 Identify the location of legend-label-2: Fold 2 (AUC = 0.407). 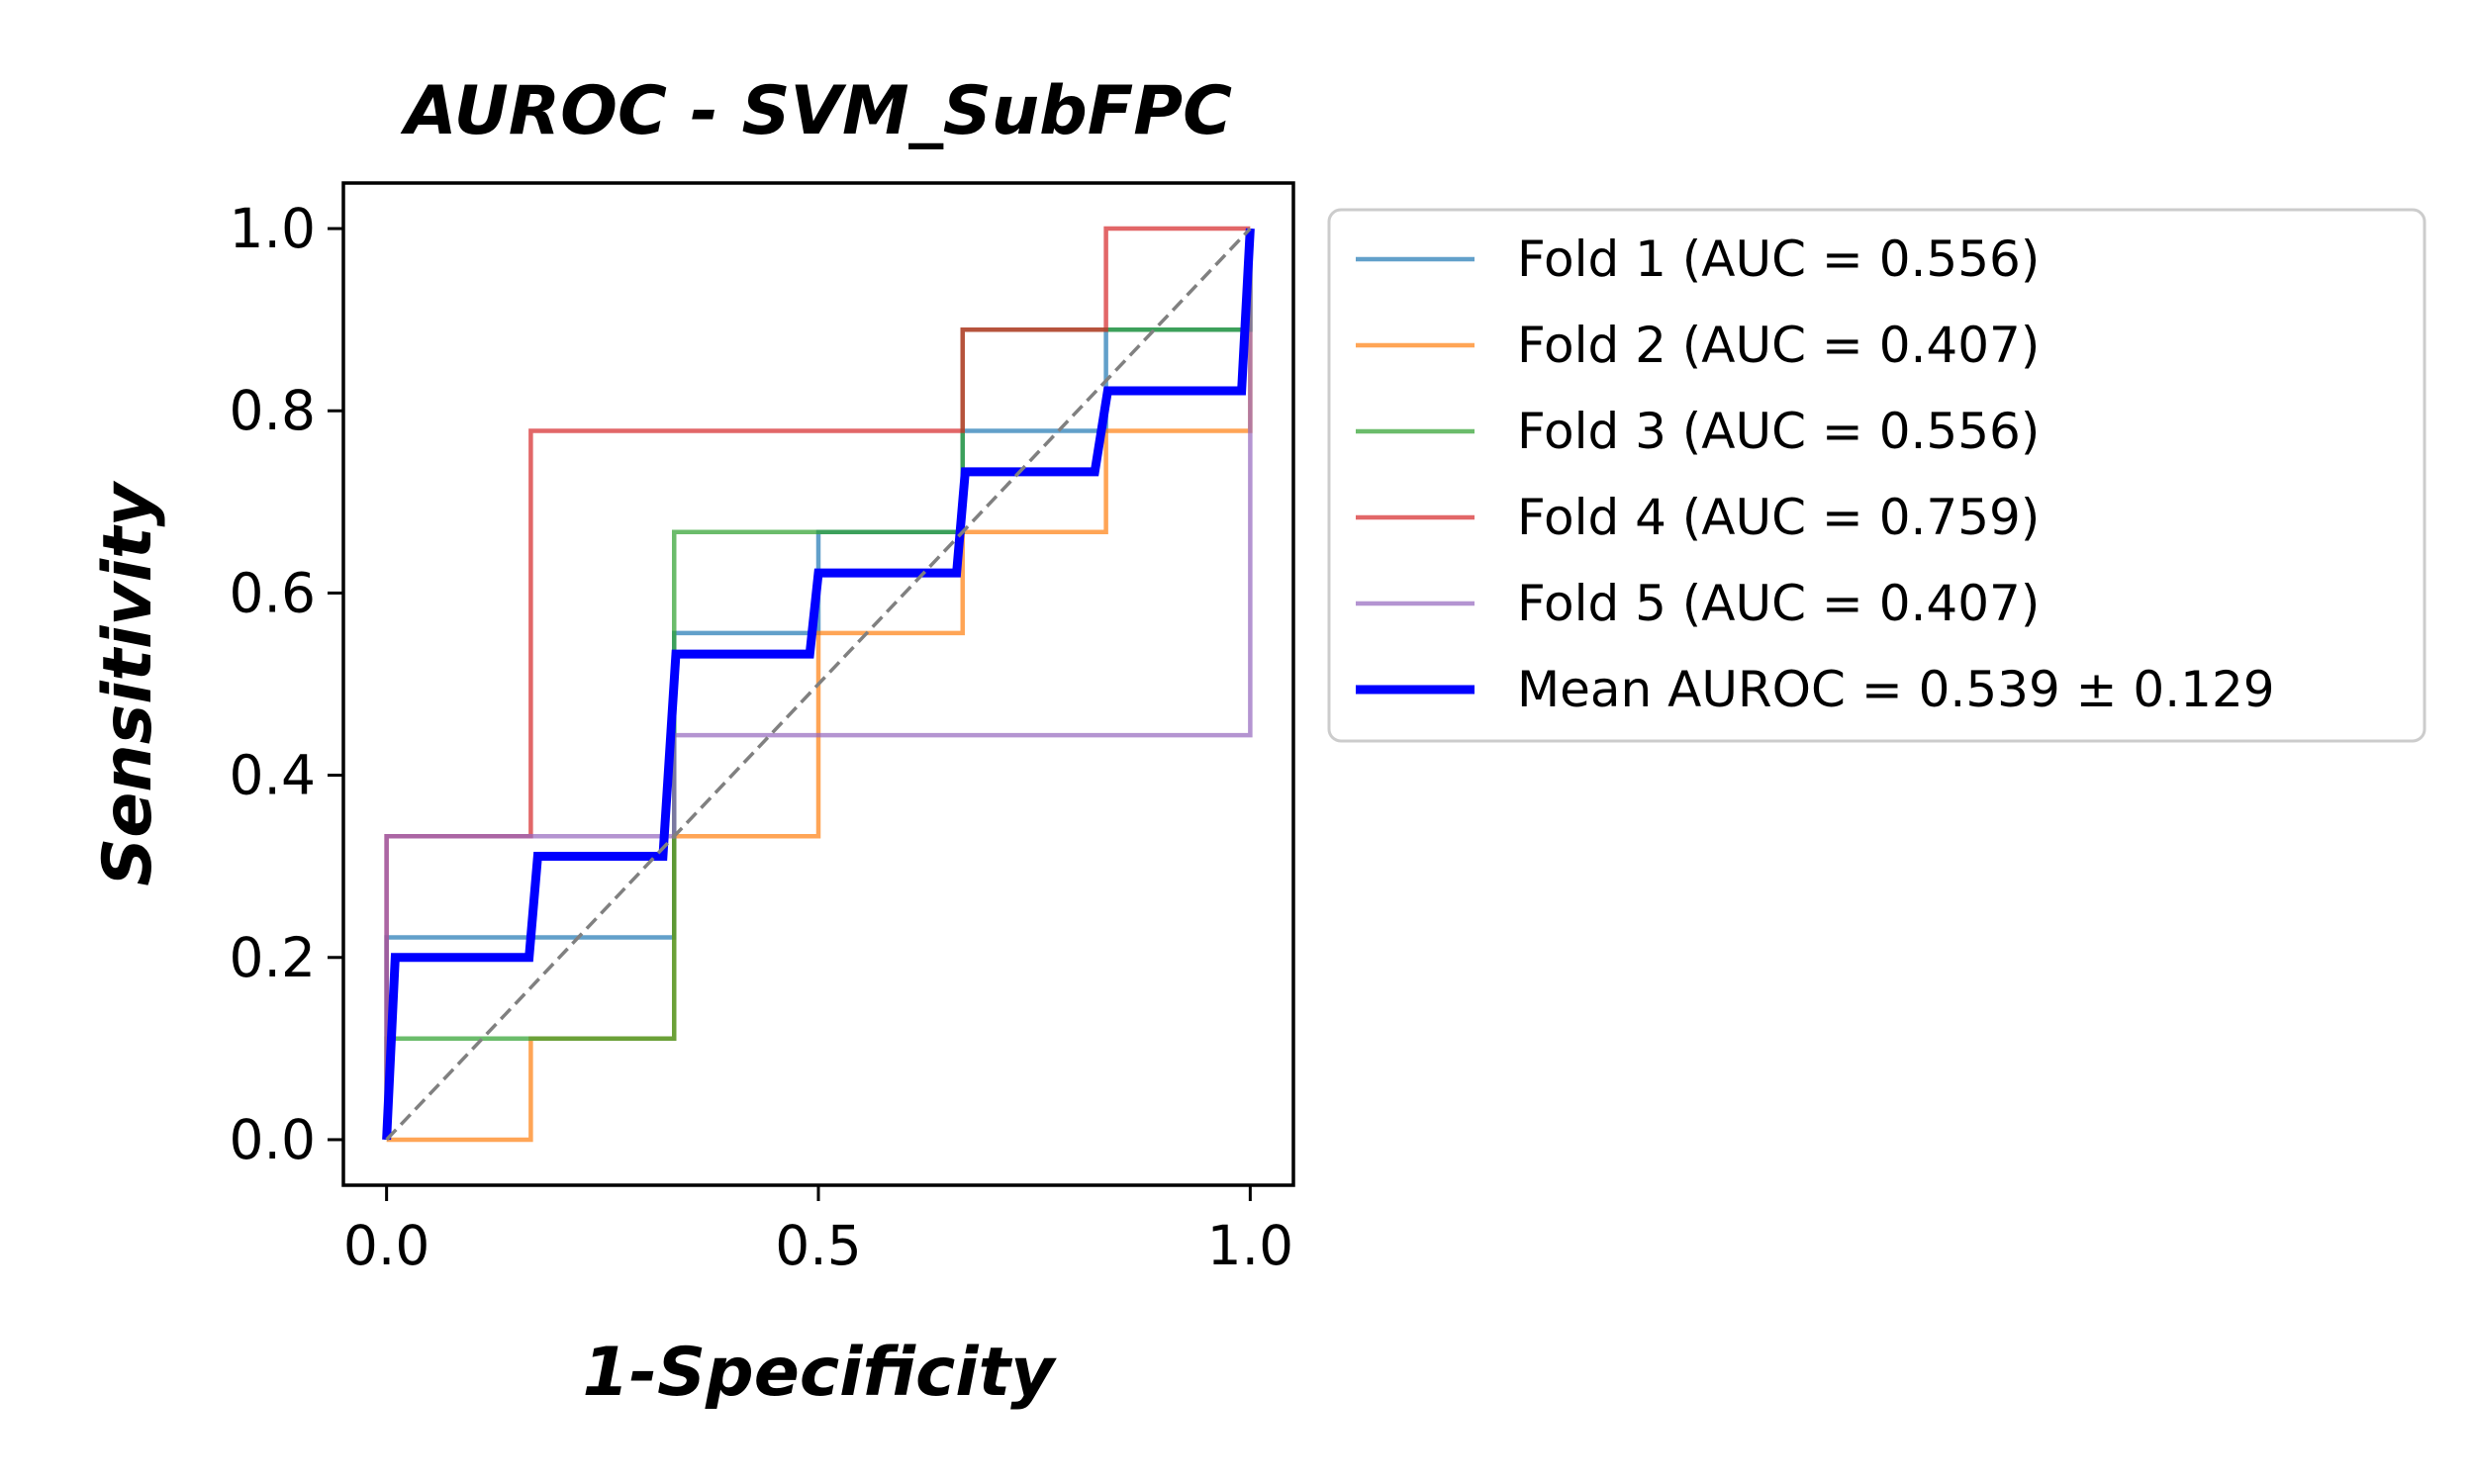
(1778, 345).